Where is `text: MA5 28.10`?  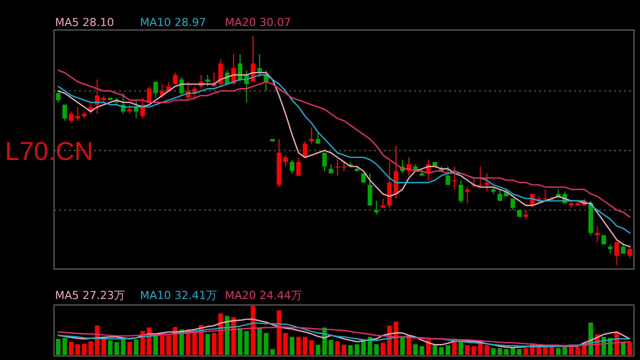 text: MA5 28.10 is located at coordinates (84, 22).